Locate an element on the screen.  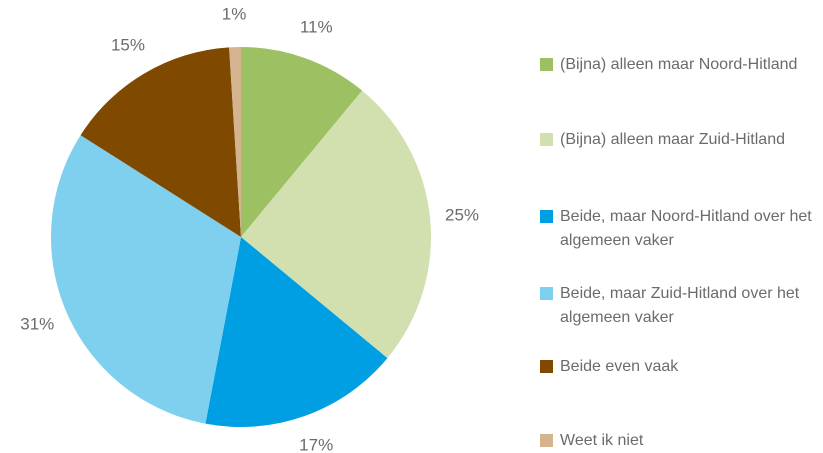
data-label: 17% is located at coordinates (316, 443).